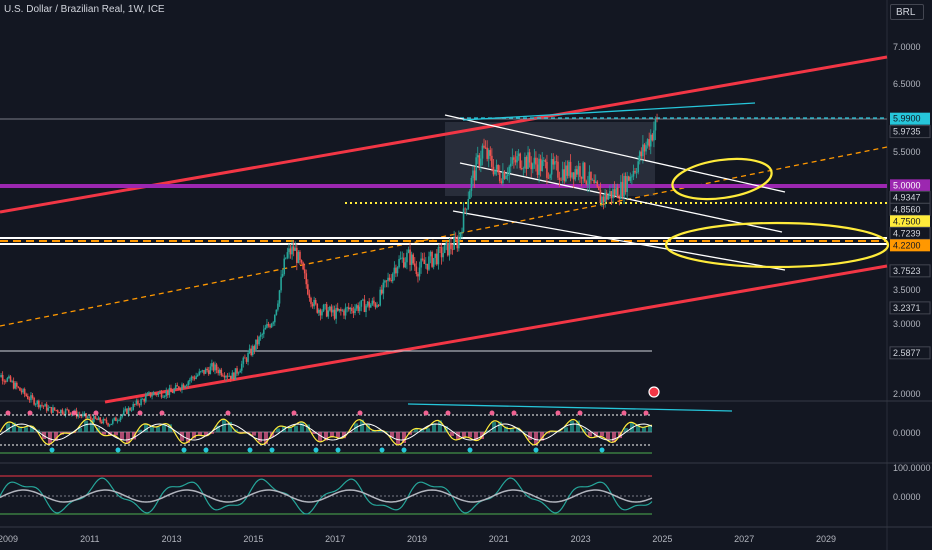  I want to click on currency-selector: BRL, so click(907, 12).